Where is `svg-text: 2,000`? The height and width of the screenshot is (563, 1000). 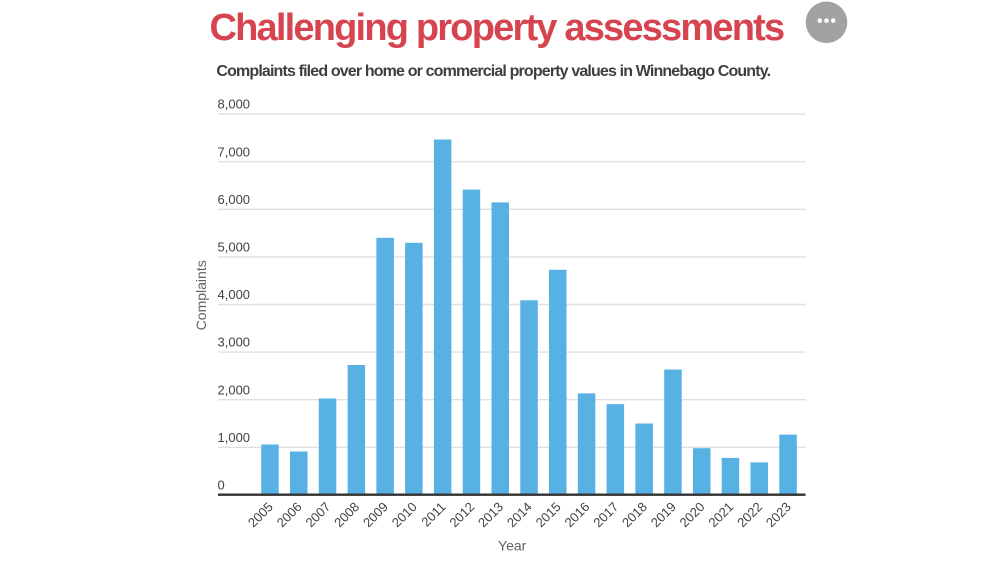 svg-text: 2,000 is located at coordinates (234, 389).